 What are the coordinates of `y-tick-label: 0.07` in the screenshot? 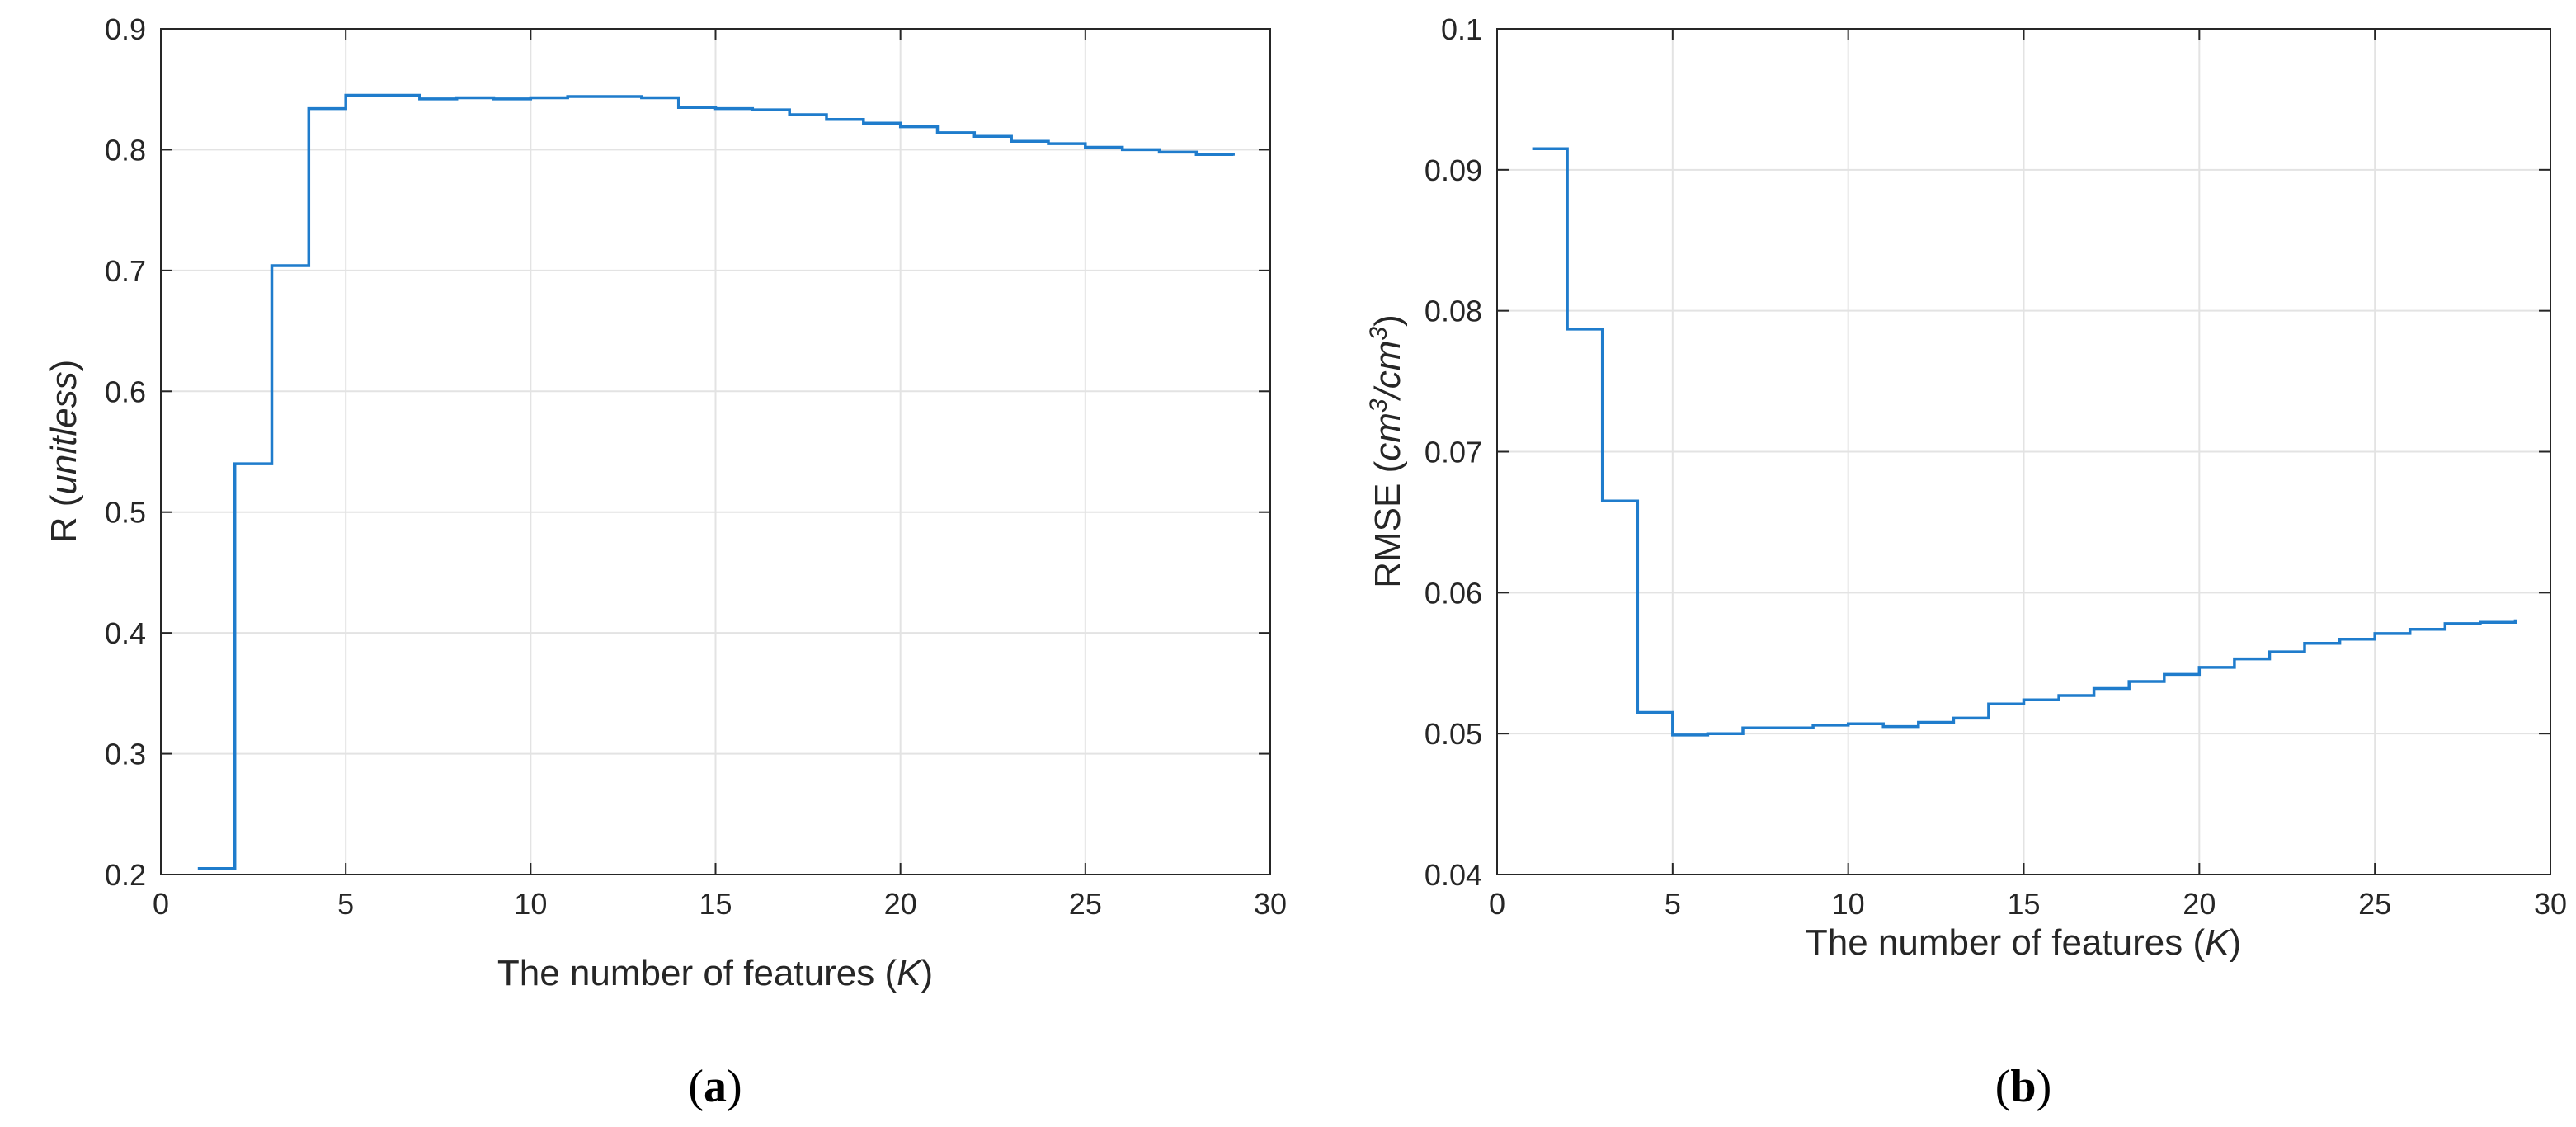 It's located at (1454, 452).